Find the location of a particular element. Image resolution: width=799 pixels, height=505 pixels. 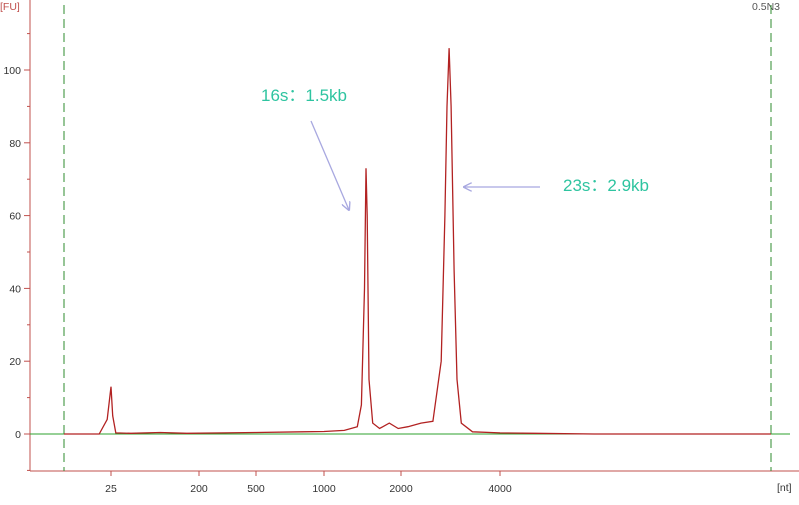

annotation-16s: 16s：1.5kb is located at coordinates (304, 95).